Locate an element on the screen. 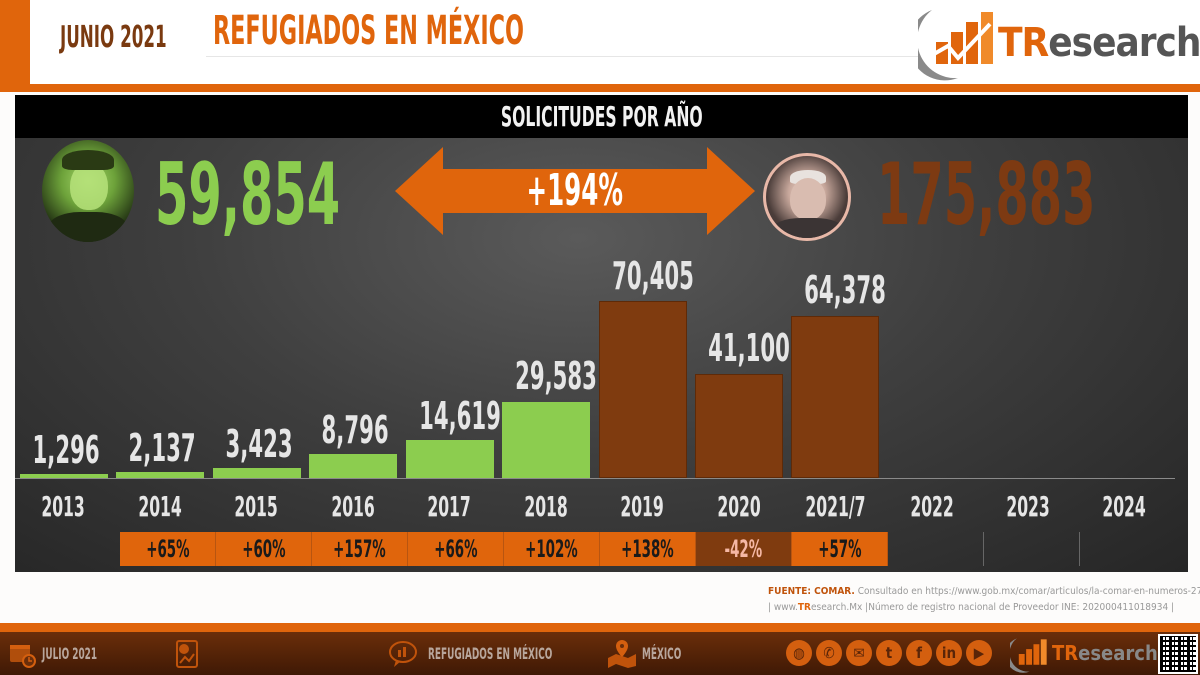 The height and width of the screenshot is (675, 1200). right-total: 175,883 is located at coordinates (986, 195).